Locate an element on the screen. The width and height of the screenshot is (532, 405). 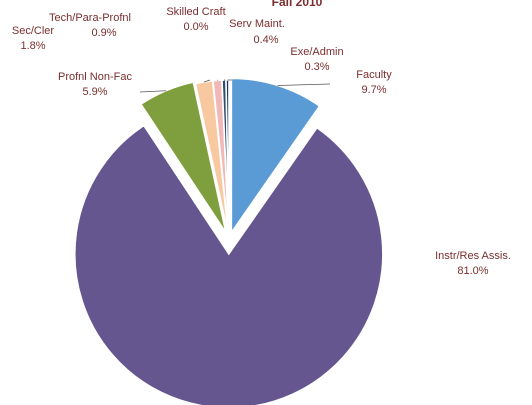
slice-value: 5.9% is located at coordinates (94, 92).